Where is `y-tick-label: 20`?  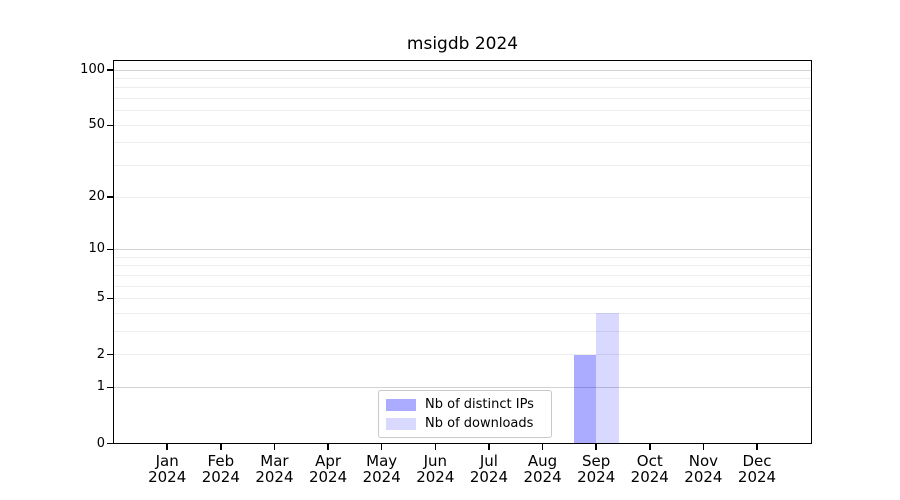 y-tick-label: 20 is located at coordinates (96, 197).